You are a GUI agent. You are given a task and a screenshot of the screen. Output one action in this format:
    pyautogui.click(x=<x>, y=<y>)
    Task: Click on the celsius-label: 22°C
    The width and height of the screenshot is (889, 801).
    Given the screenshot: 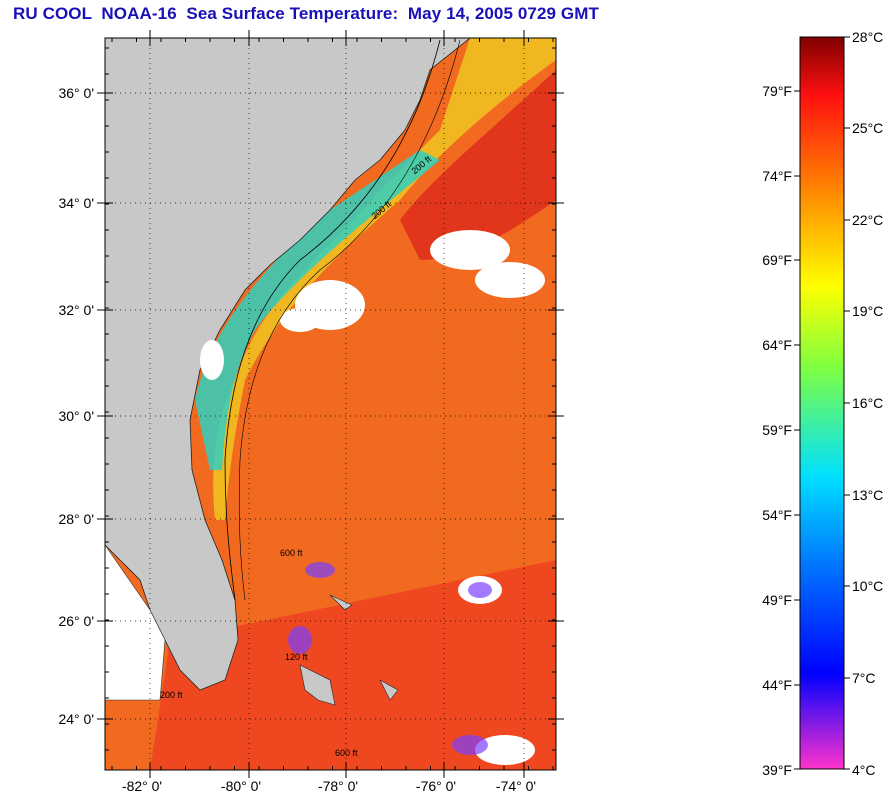 What is the action you would take?
    pyautogui.click(x=868, y=220)
    